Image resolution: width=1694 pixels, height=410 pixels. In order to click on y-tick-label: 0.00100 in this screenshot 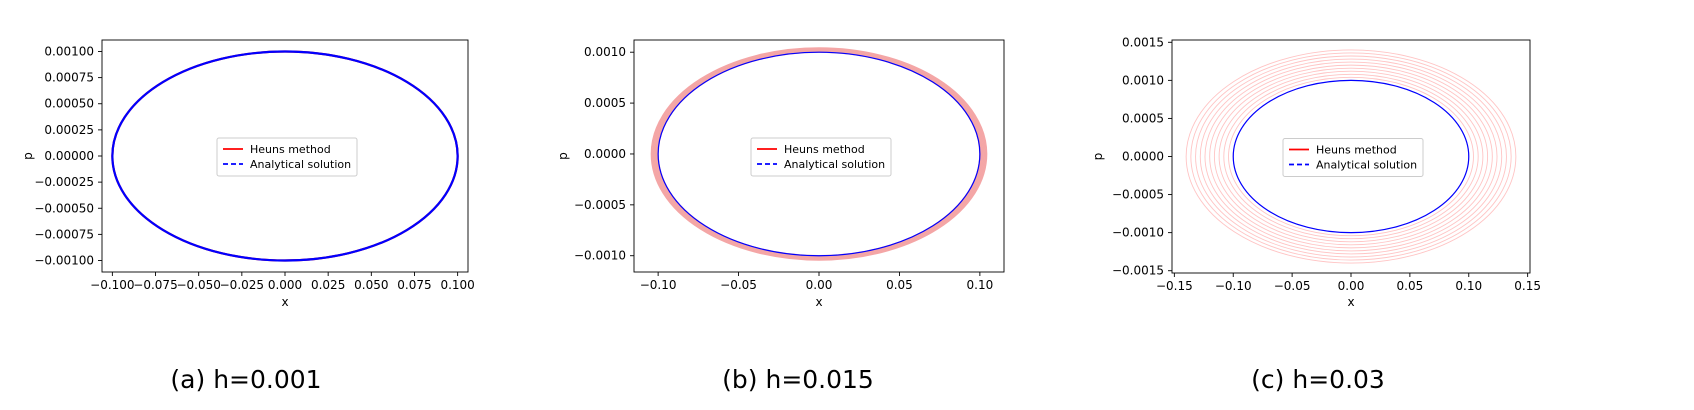, I will do `click(69, 51)`.